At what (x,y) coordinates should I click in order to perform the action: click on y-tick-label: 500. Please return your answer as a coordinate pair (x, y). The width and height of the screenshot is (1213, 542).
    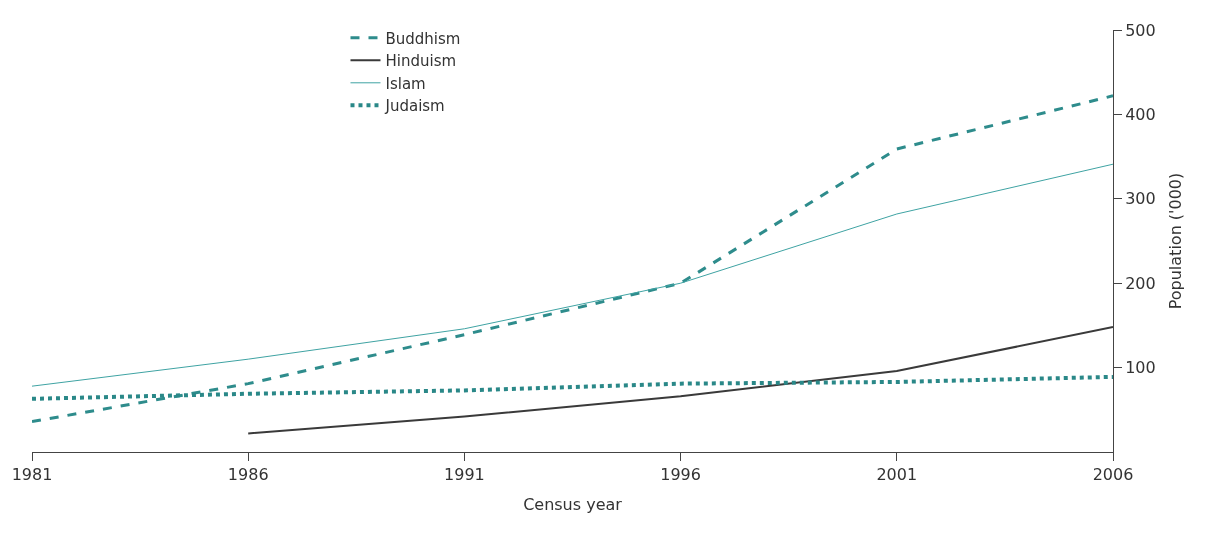
    Looking at the image, I should click on (1140, 30).